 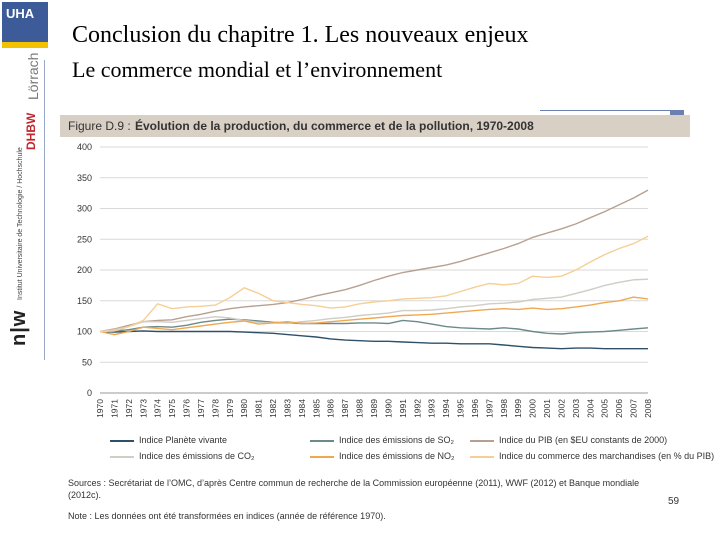 What do you see at coordinates (475, 408) in the screenshot?
I see `x-tick-label: 1996` at bounding box center [475, 408].